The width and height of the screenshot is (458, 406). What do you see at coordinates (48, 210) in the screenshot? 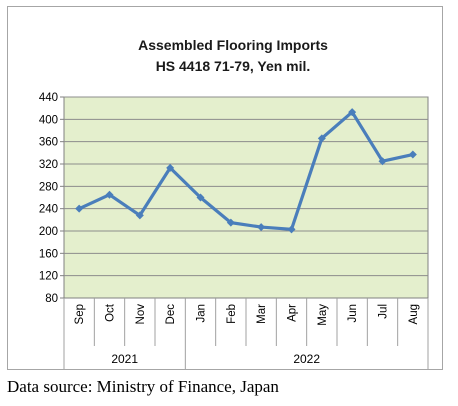
I see `y-tick-label: 240` at bounding box center [48, 210].